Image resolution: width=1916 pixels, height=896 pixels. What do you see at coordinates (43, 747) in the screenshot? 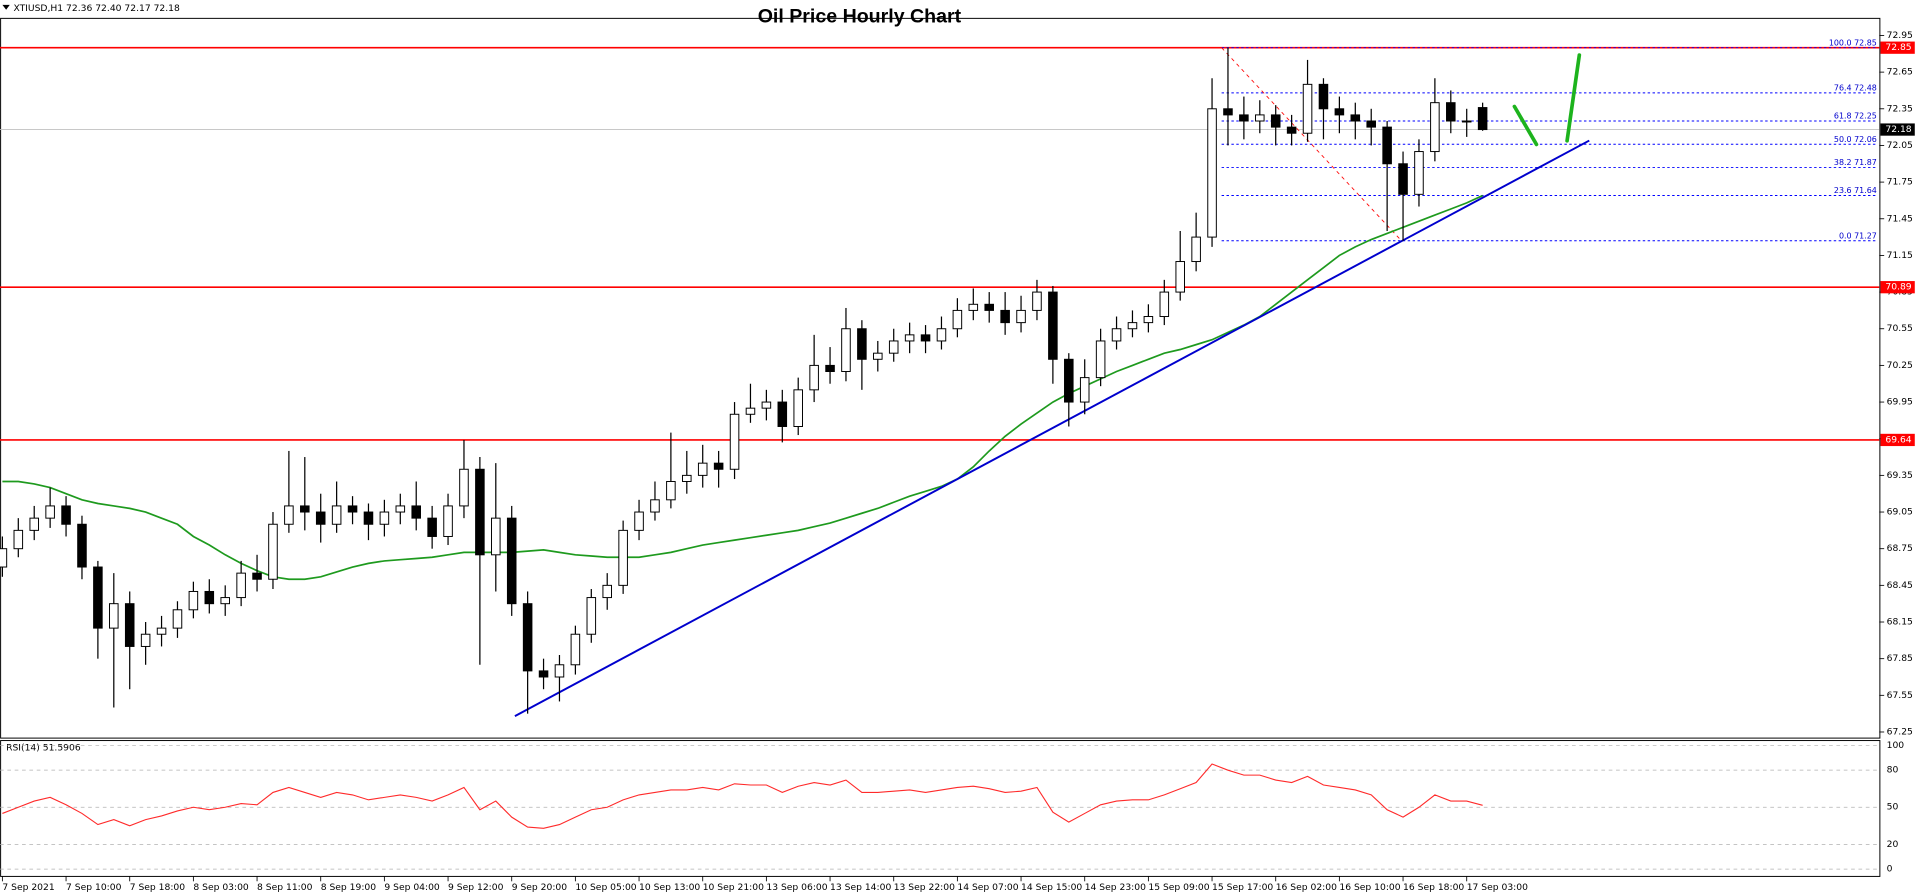
I see `rsi-label: RSI(14) 51.5906` at bounding box center [43, 747].